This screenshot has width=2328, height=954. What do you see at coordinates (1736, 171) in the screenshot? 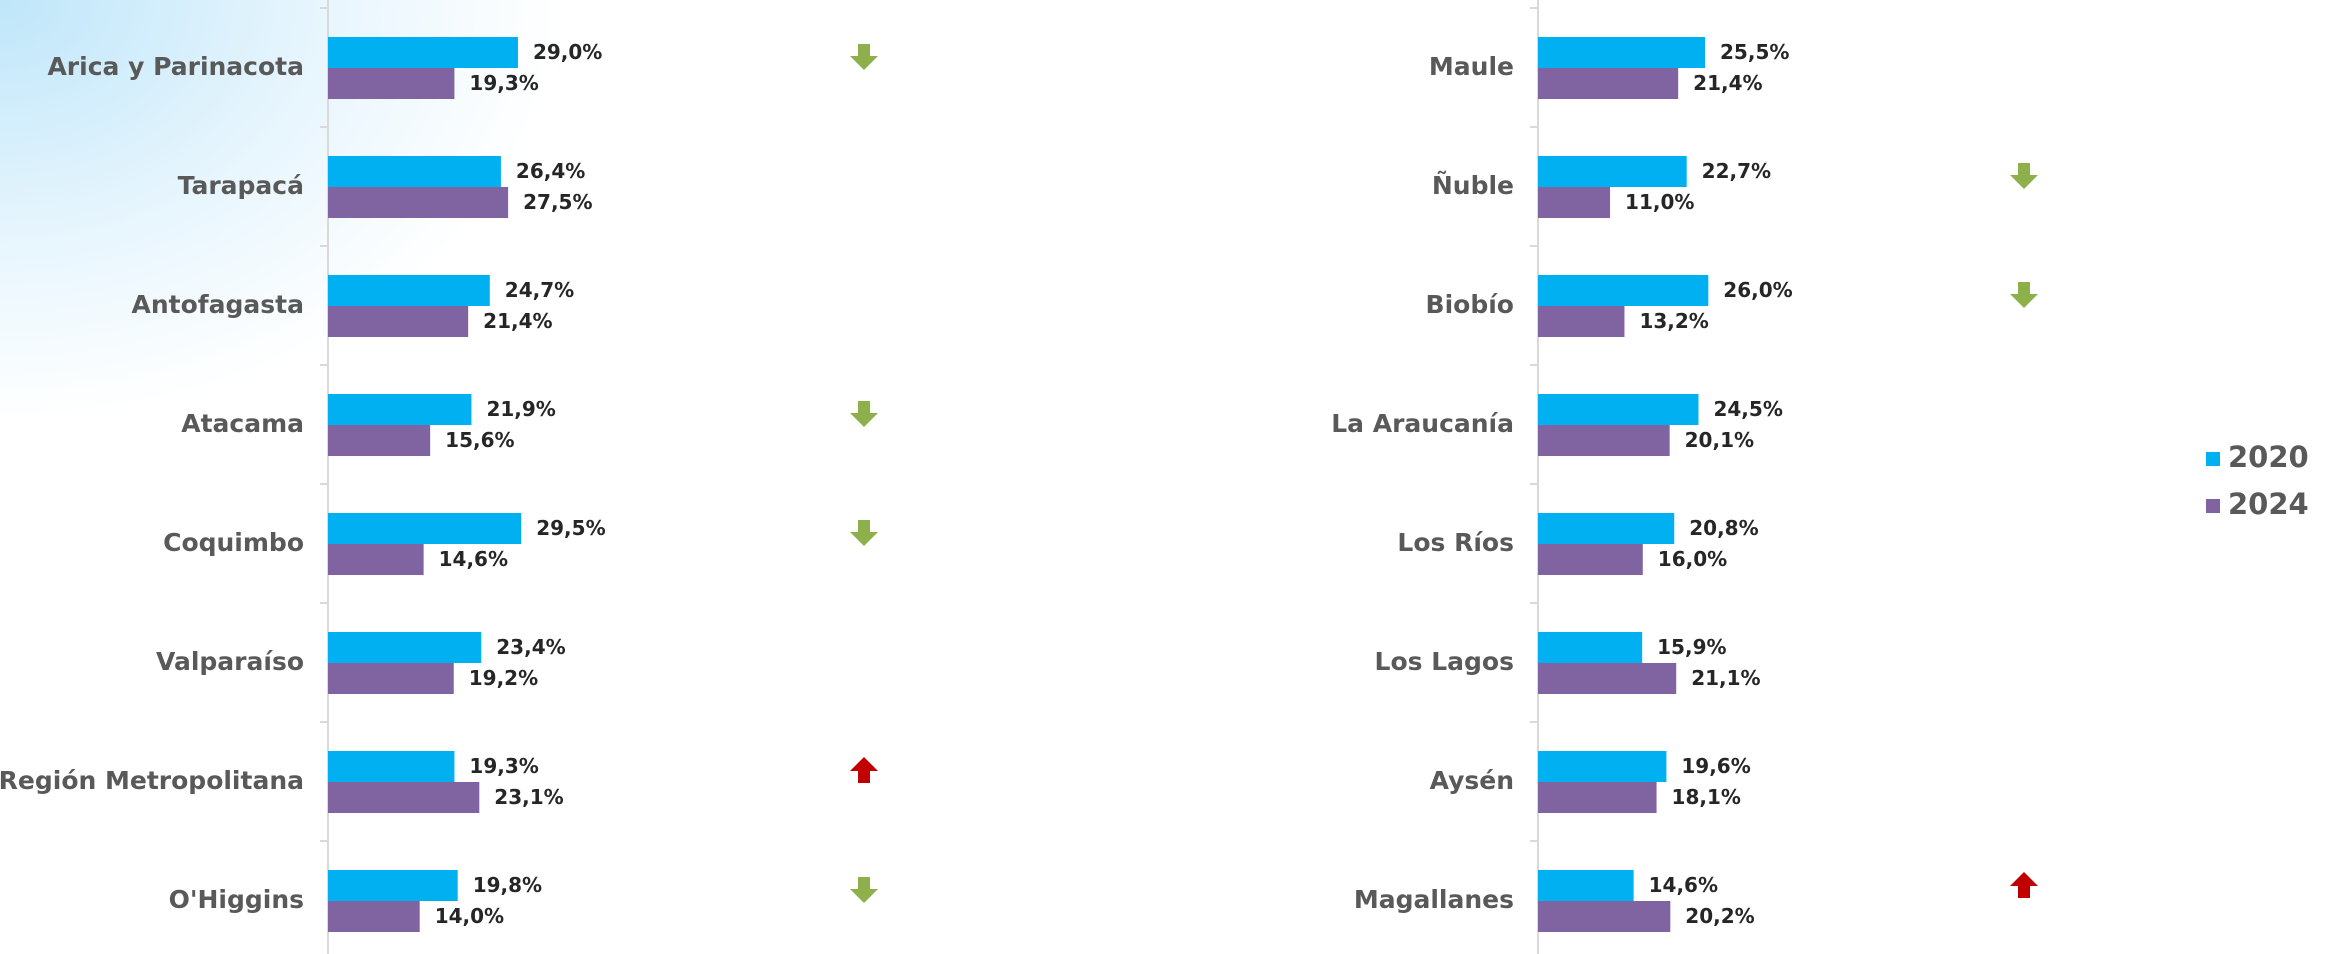
I see `data-label: 22,7%` at bounding box center [1736, 171].